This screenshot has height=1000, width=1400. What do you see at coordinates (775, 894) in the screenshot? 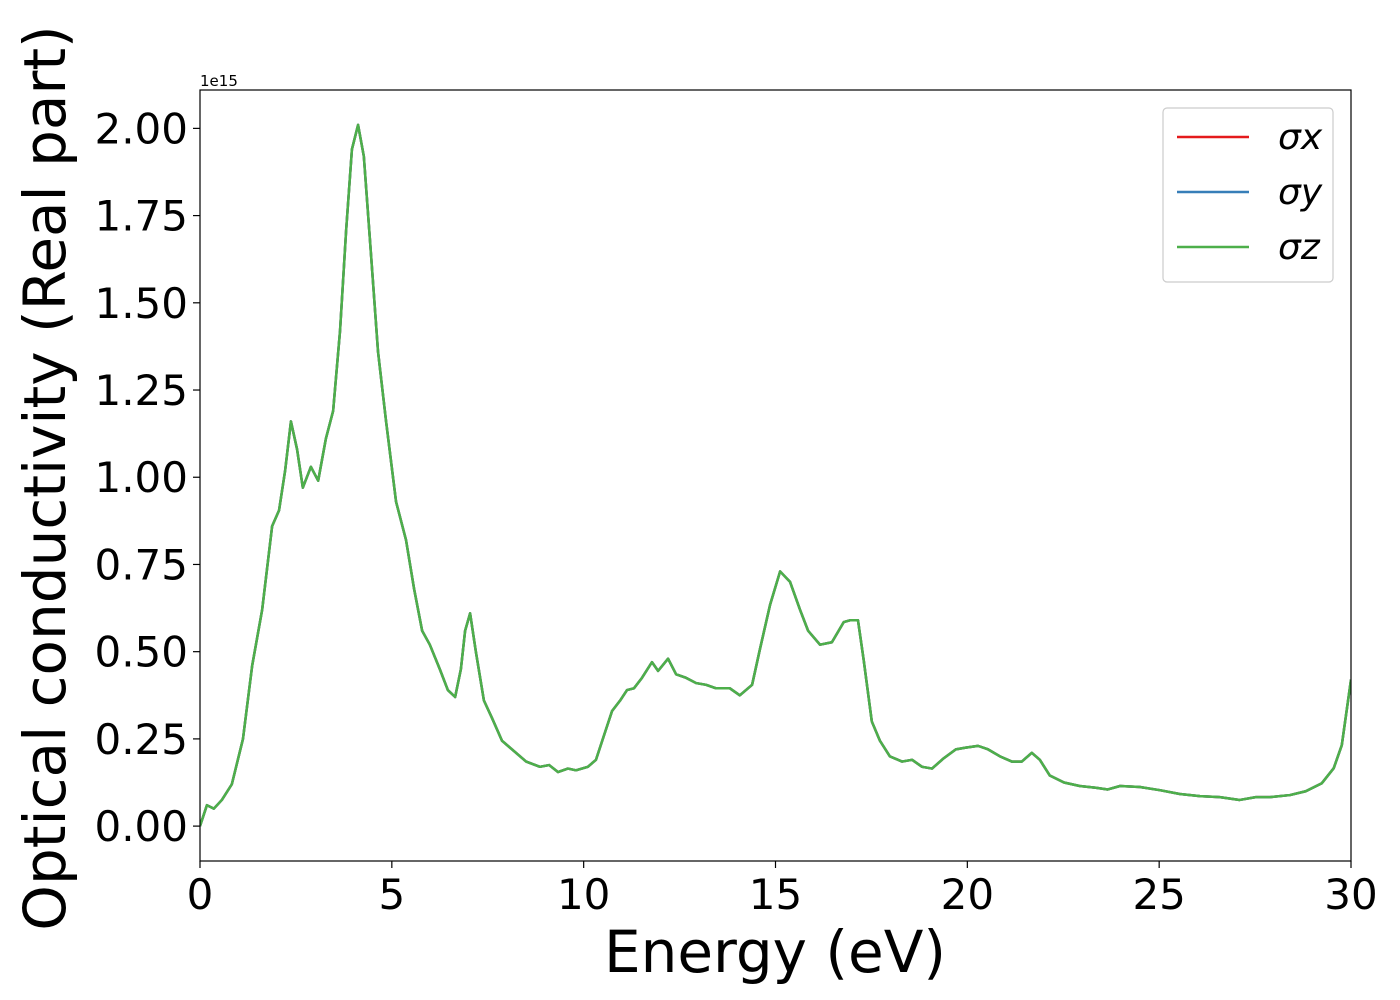
I see `x-tick-label: 15` at bounding box center [775, 894].